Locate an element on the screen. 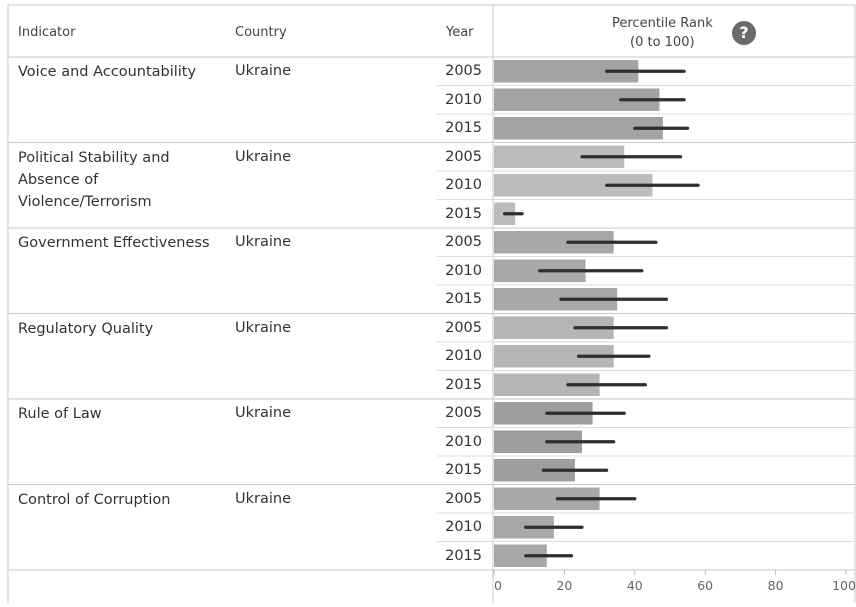 This screenshot has width=856, height=607. indicator-label: Regulatory Quality is located at coordinates (86, 328).